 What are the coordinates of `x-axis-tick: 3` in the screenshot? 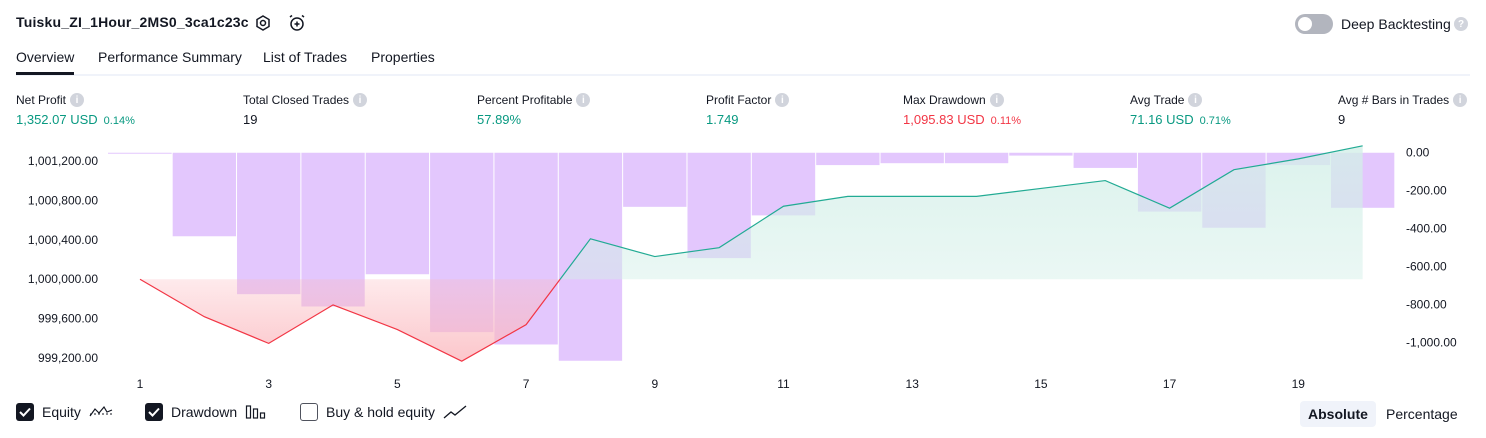 It's located at (268, 384).